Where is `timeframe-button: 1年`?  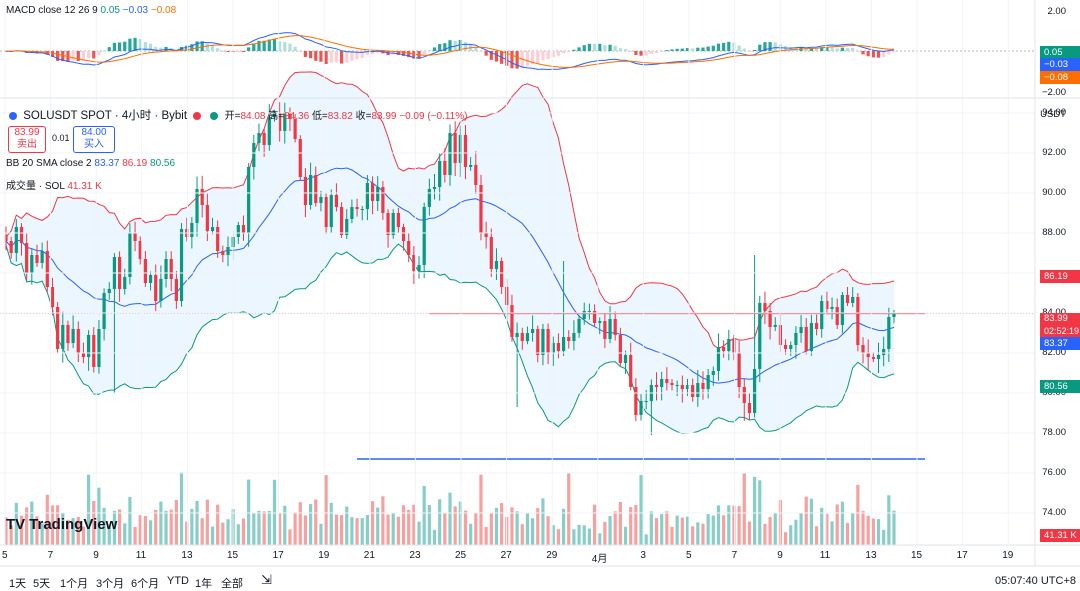 timeframe-button: 1年 is located at coordinates (204, 584).